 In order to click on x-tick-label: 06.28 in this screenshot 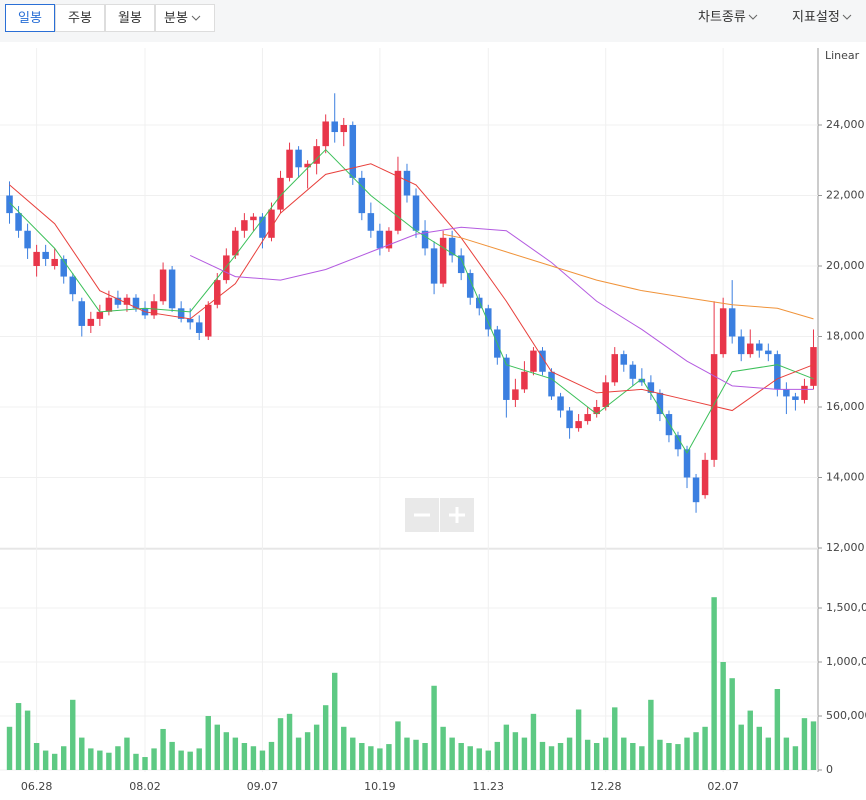, I will do `click(37, 786)`.